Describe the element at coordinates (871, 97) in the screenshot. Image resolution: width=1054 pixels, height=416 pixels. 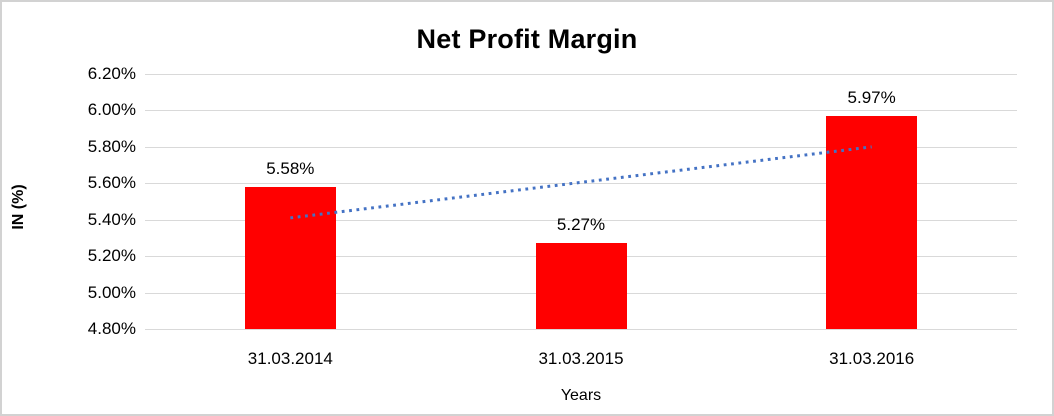
I see `bar-value-label: 5.97%` at that location.